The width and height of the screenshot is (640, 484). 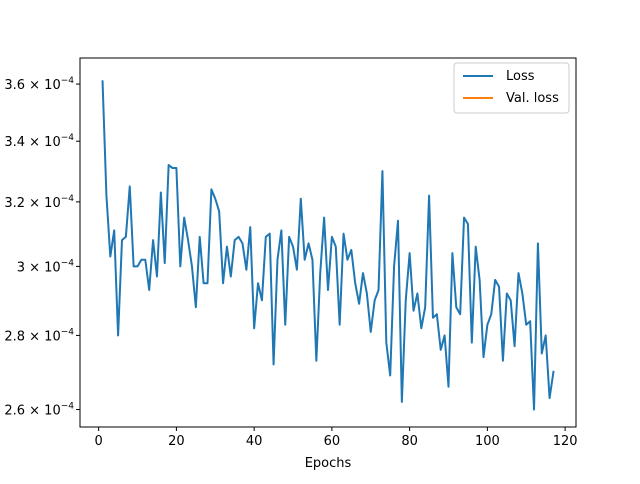 I want to click on legend-label-loss: Loss, so click(x=520, y=76).